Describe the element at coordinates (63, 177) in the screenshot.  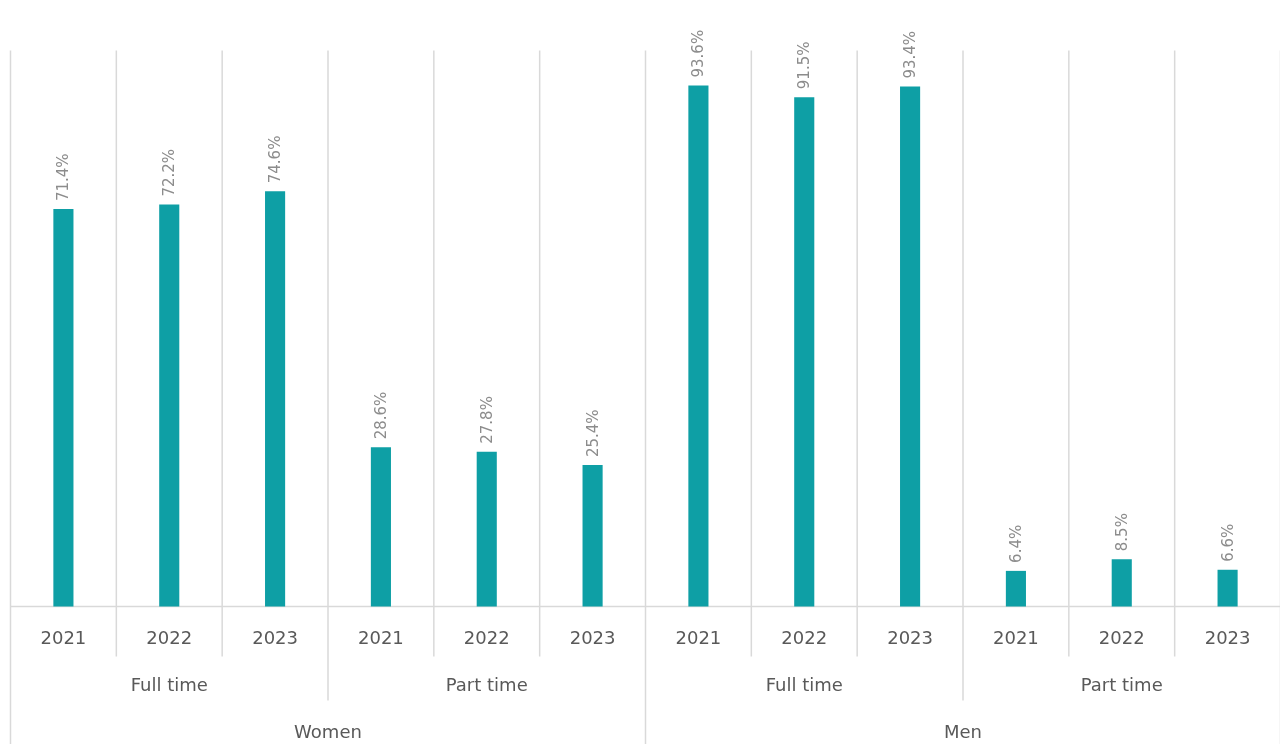
I see `data-label: 71.4%` at that location.